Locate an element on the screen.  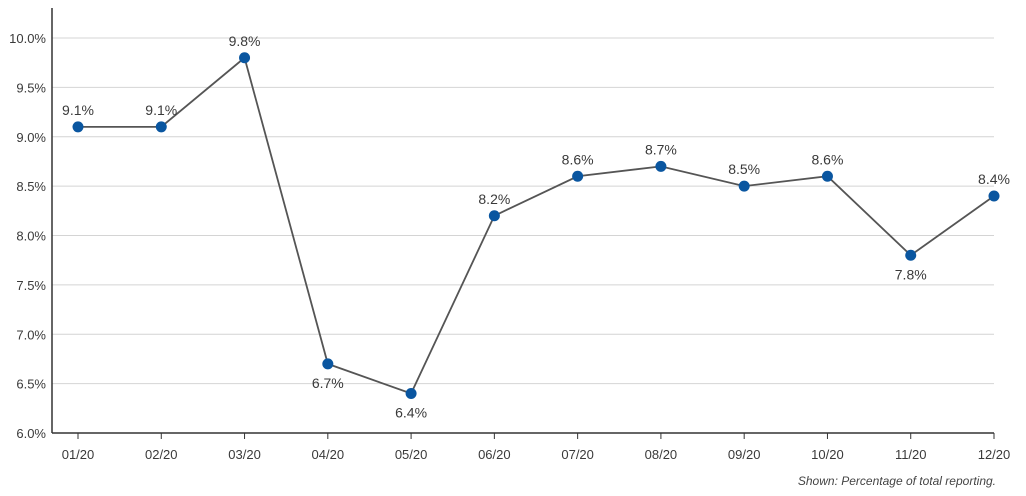
y-tick-label: 8.5% is located at coordinates (31, 186).